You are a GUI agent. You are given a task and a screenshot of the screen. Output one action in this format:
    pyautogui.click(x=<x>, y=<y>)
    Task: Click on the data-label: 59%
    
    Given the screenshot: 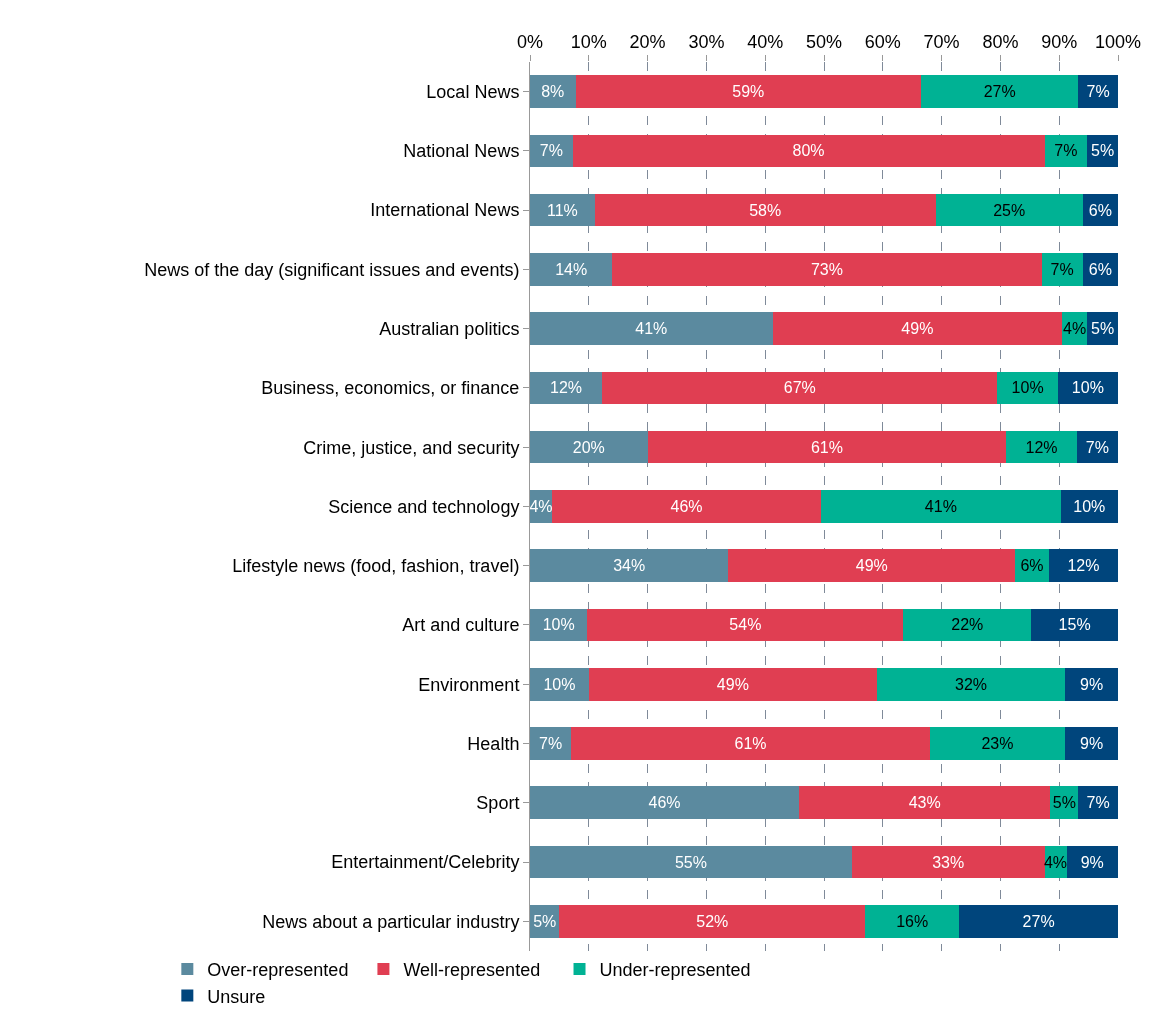 What is the action you would take?
    pyautogui.click(x=748, y=92)
    